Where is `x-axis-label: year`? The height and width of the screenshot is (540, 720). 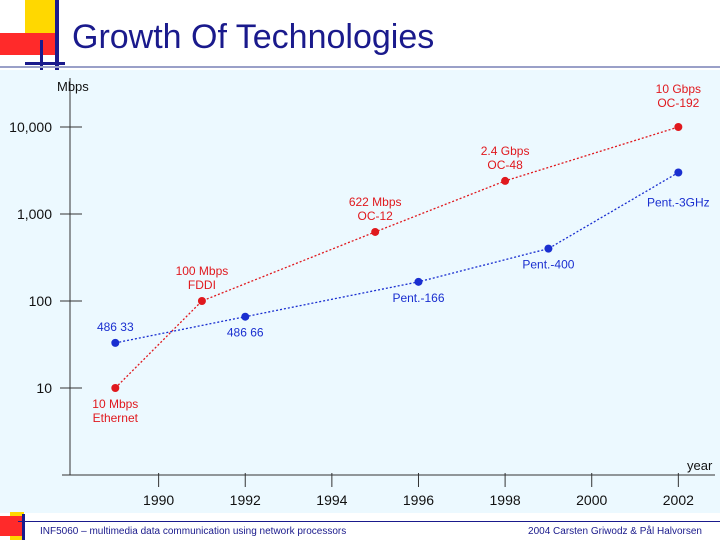 x-axis-label: year is located at coordinates (700, 465).